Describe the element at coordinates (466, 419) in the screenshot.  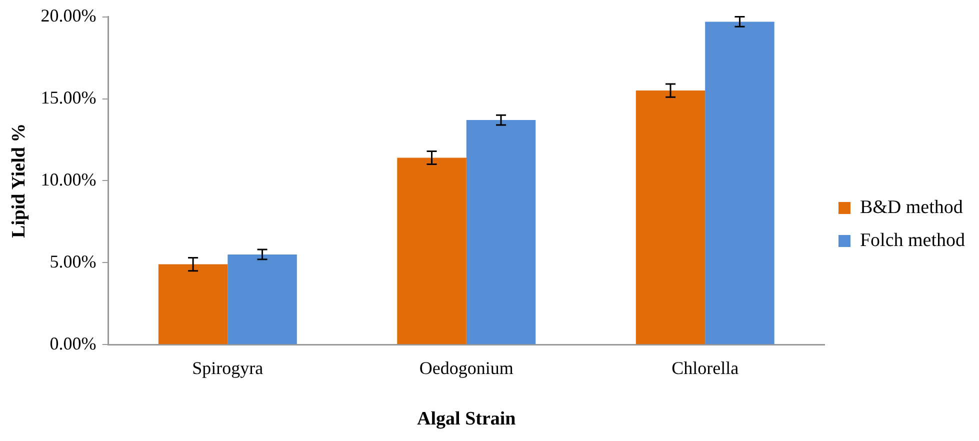
I see `x-axis-title: Algal Strain` at that location.